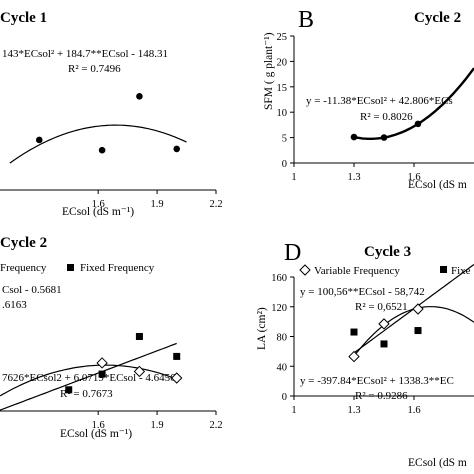  Describe the element at coordinates (124, 363) in the screenshot. I see `panel-c-points` at that location.